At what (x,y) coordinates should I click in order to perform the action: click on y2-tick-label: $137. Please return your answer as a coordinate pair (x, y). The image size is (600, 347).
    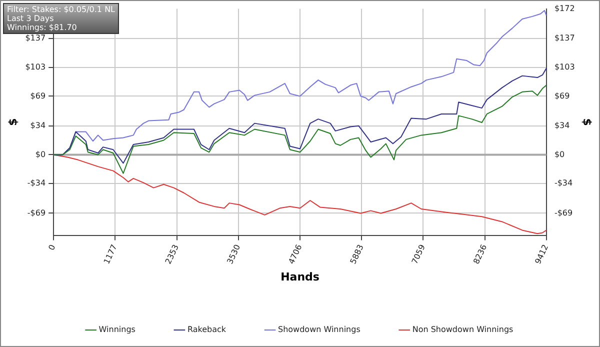
    Looking at the image, I should click on (564, 38).